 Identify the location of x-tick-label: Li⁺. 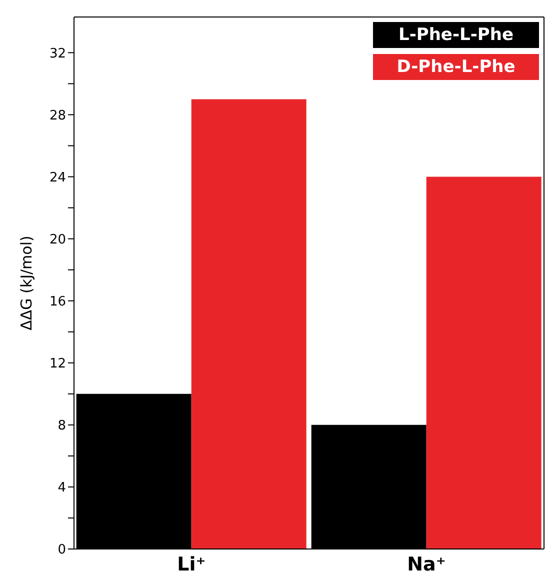
(191, 564).